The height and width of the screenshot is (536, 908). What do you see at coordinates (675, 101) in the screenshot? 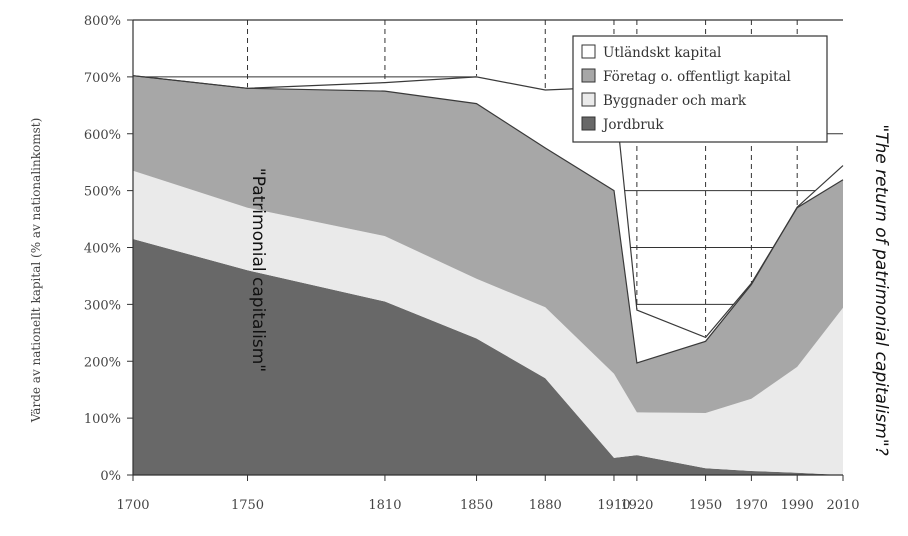
I see `legend-label: Byggnader och mark` at bounding box center [675, 101].